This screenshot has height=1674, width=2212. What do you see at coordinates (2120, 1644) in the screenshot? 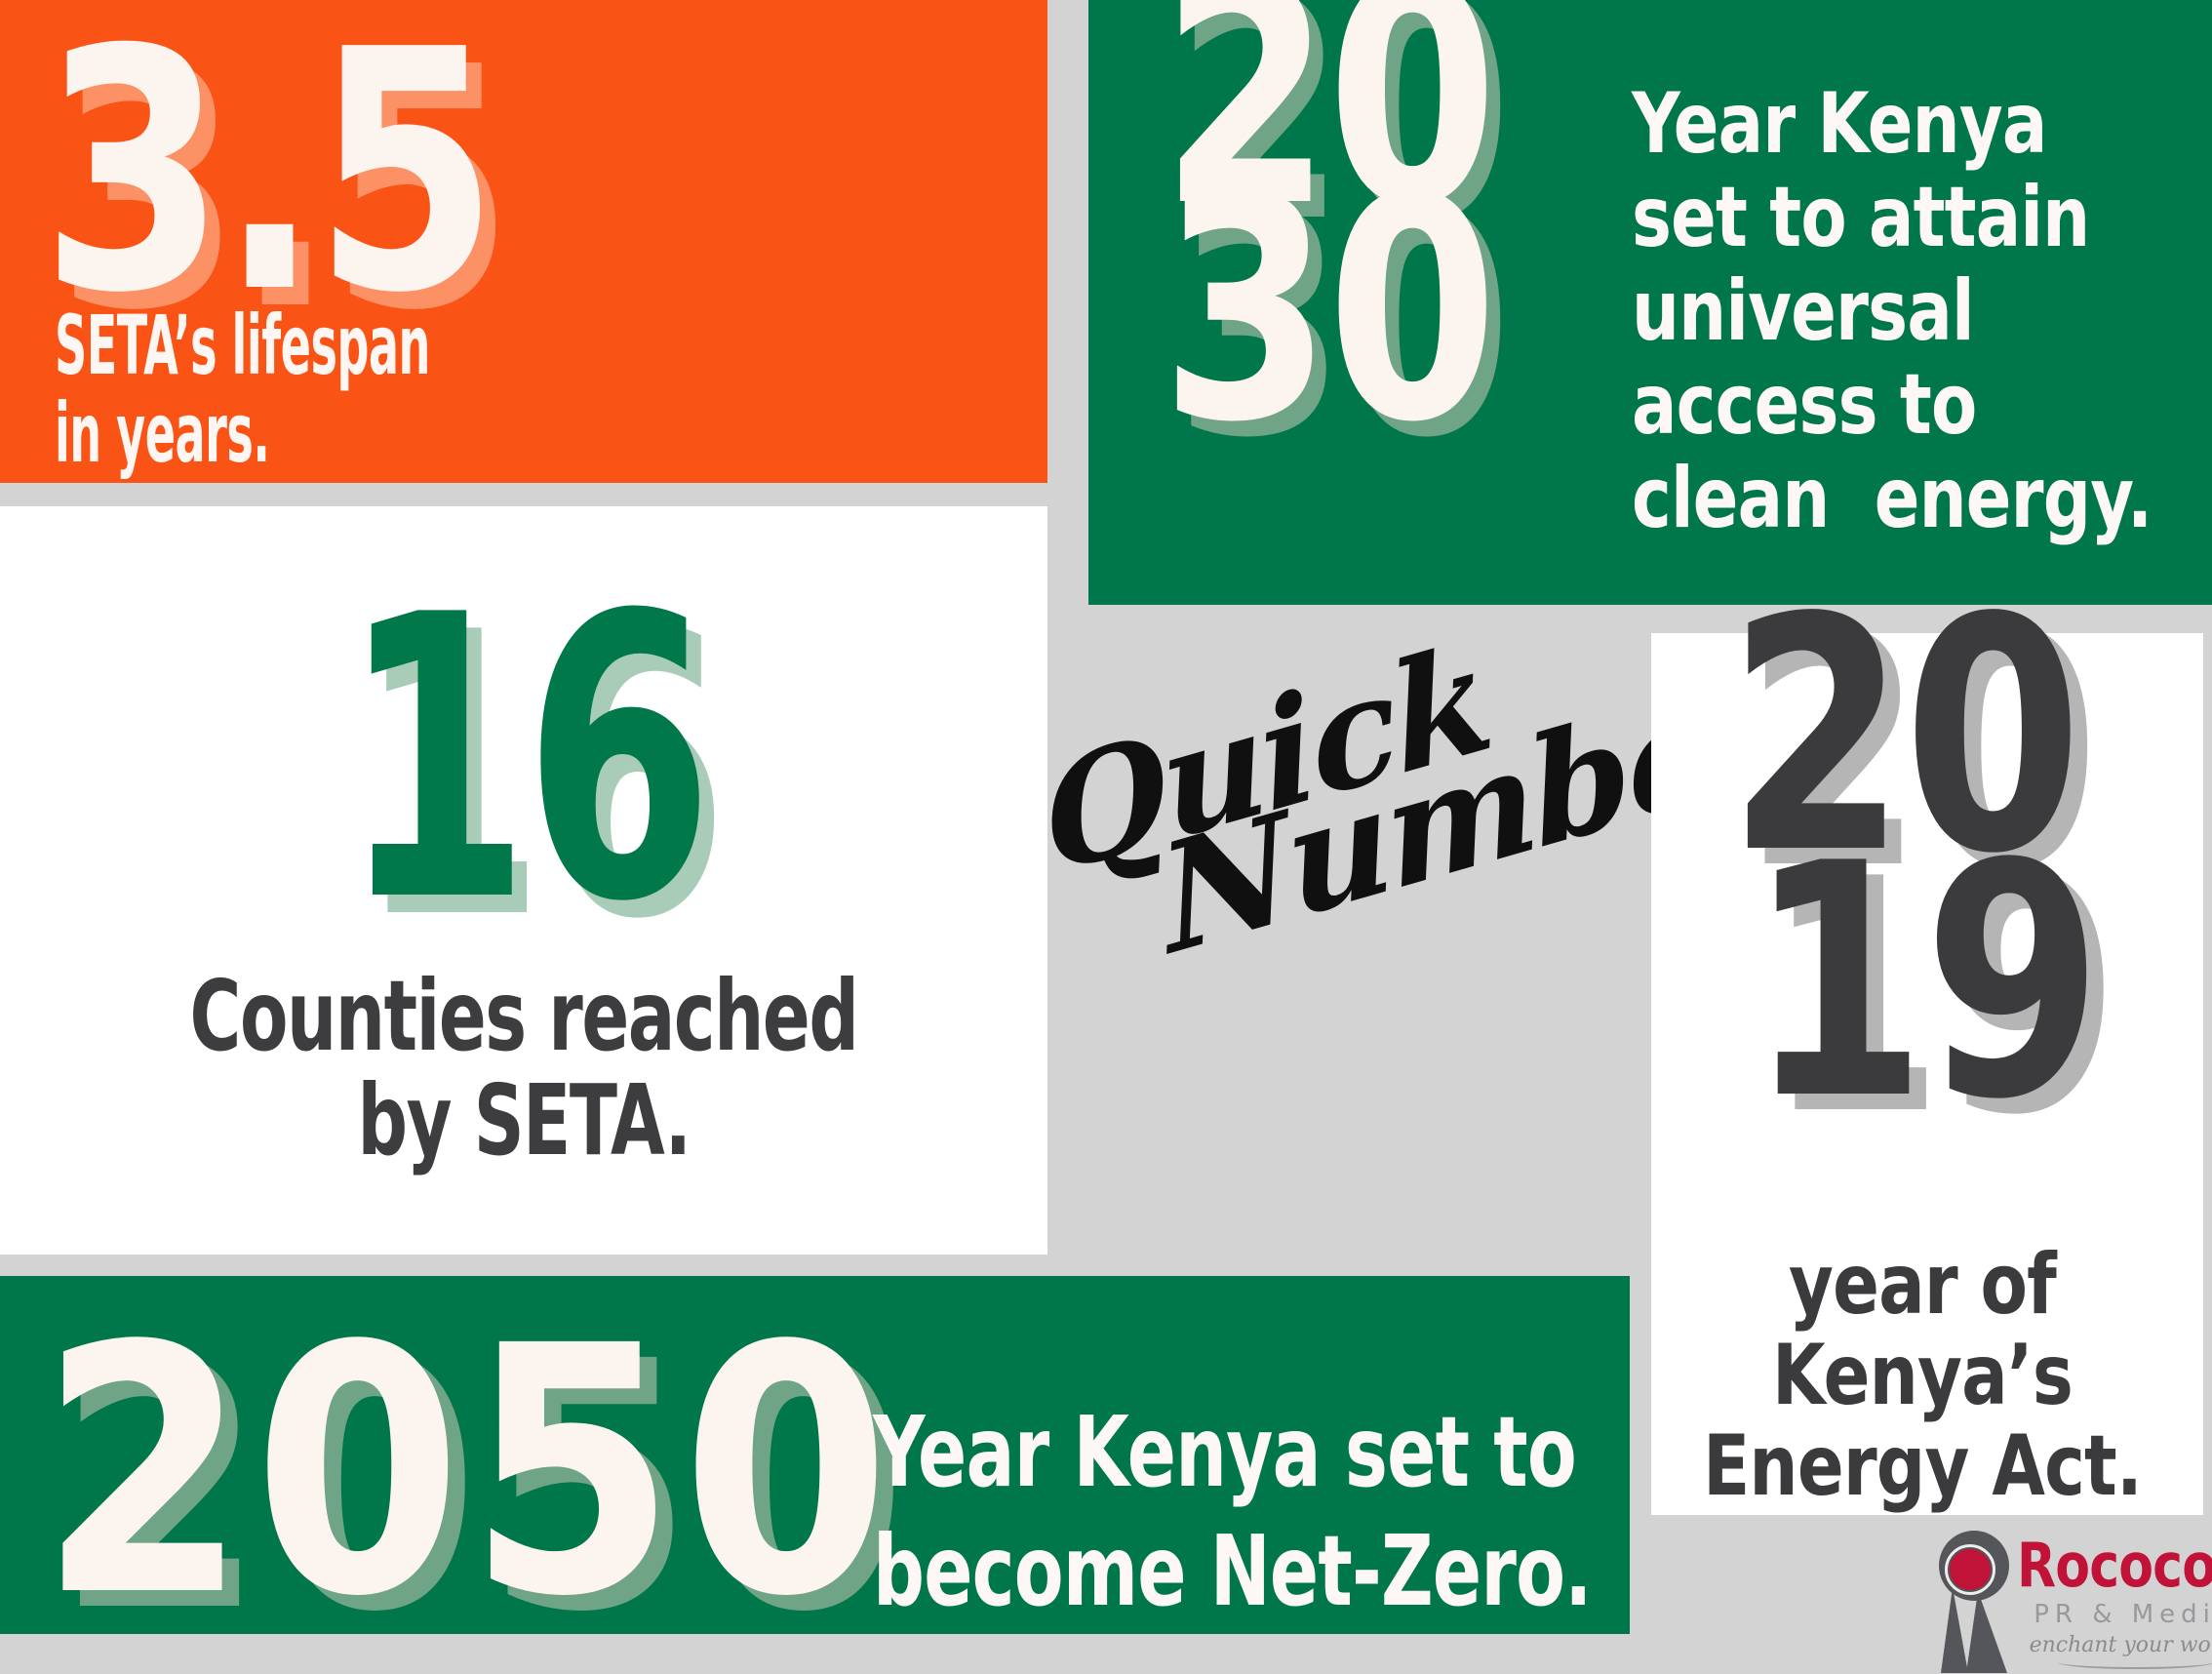
I see `rococo-slogan: enchant your world` at bounding box center [2120, 1644].